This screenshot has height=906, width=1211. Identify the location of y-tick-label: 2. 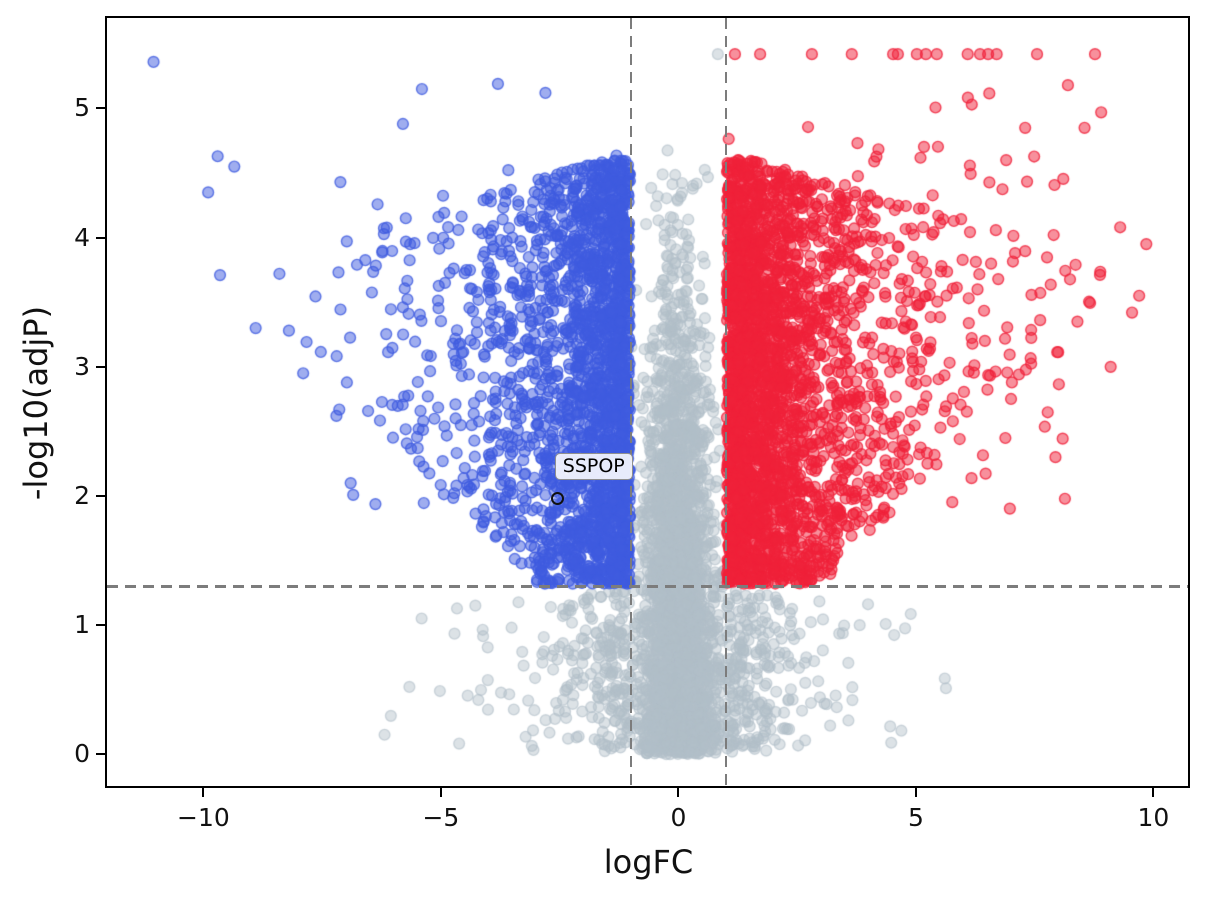
(82, 496).